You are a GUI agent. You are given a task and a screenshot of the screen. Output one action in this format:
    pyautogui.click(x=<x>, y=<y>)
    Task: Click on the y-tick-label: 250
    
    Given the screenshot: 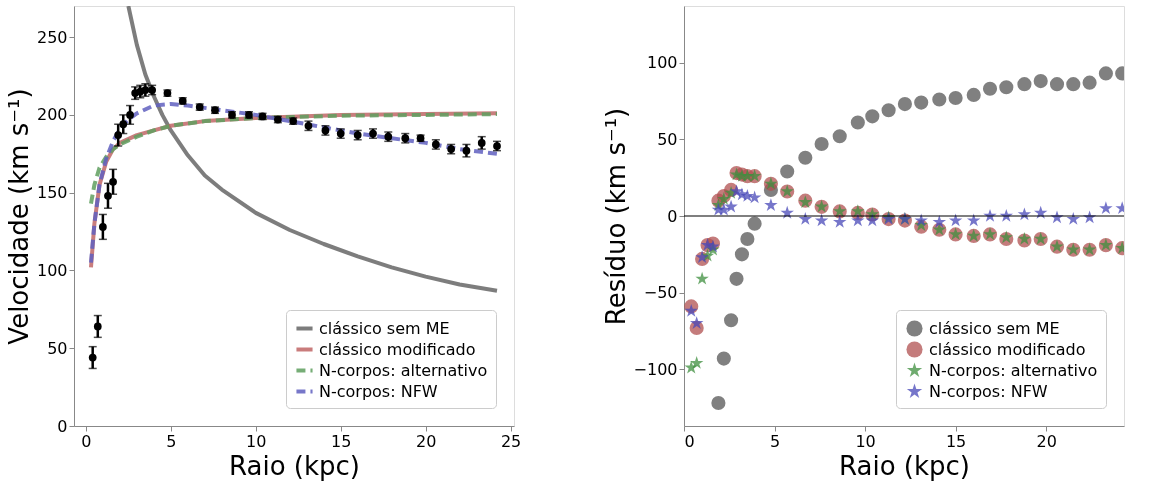 What is the action you would take?
    pyautogui.click(x=52, y=37)
    